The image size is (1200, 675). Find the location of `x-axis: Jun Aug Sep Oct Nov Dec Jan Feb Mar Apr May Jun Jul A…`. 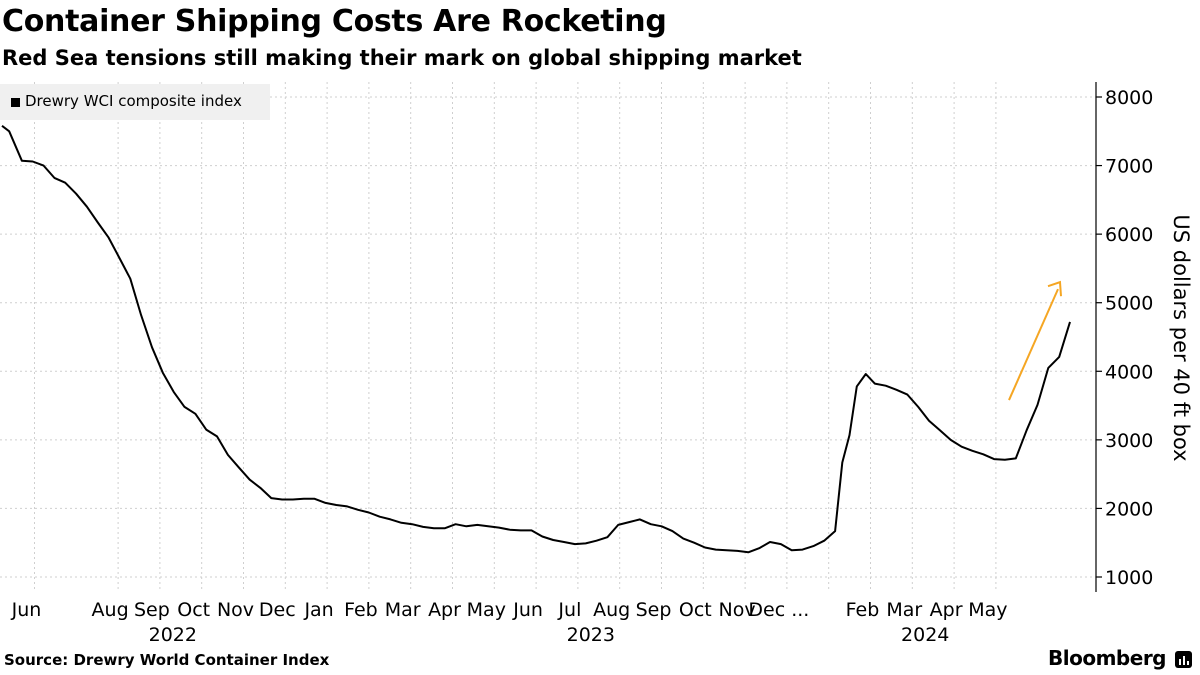

x-axis: Jun Aug Sep Oct Nov Dec Jan Feb Mar Apr May Jun Jul A… is located at coordinates (509, 622).